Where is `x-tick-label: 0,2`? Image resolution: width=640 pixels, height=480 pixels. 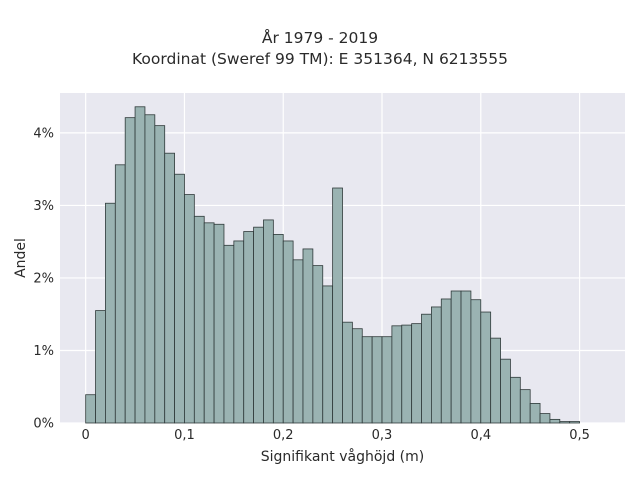 x-tick-label: 0,2 is located at coordinates (283, 435).